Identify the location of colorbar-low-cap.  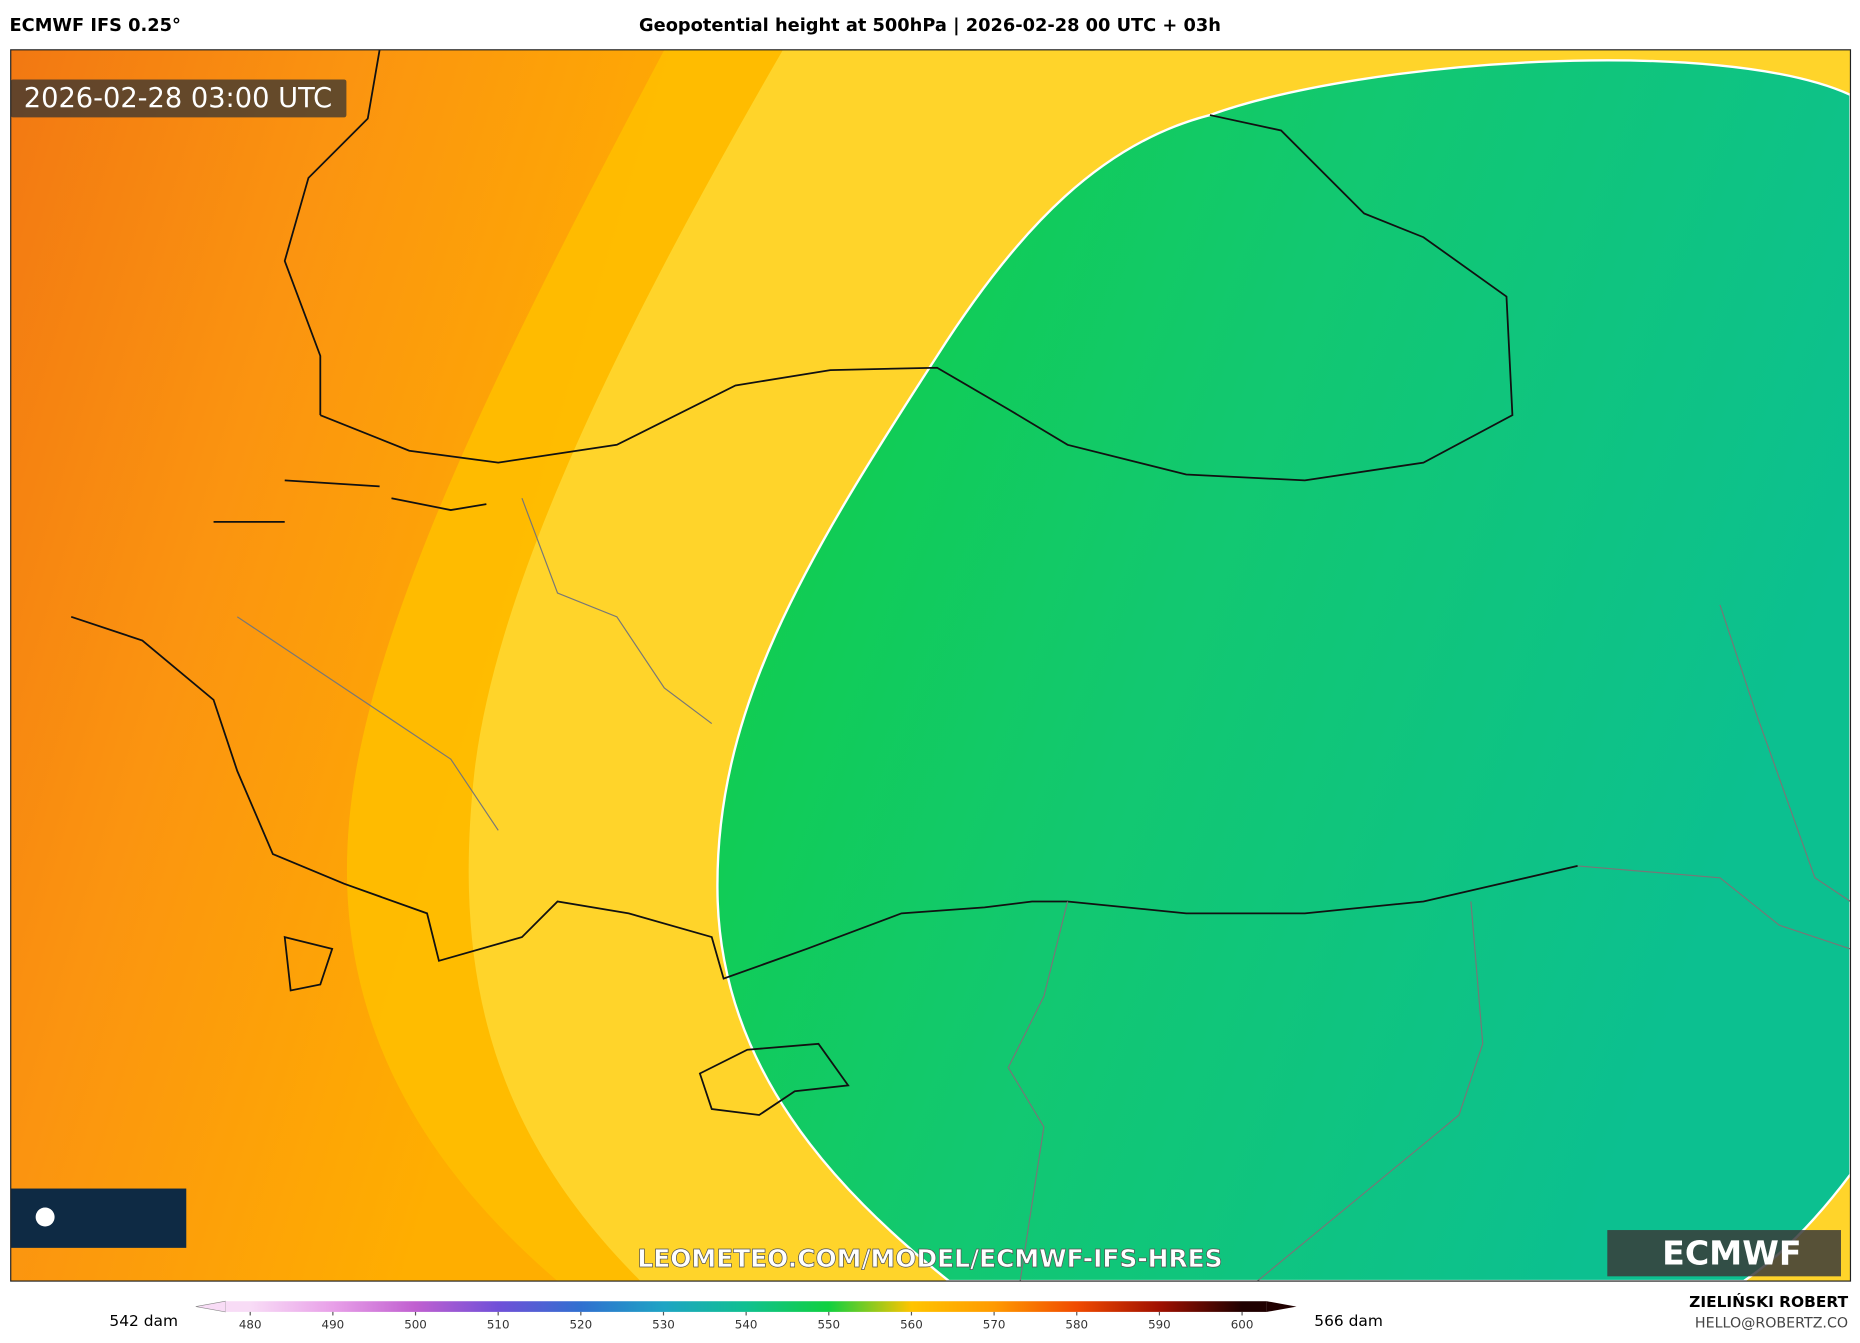
(210, 1306).